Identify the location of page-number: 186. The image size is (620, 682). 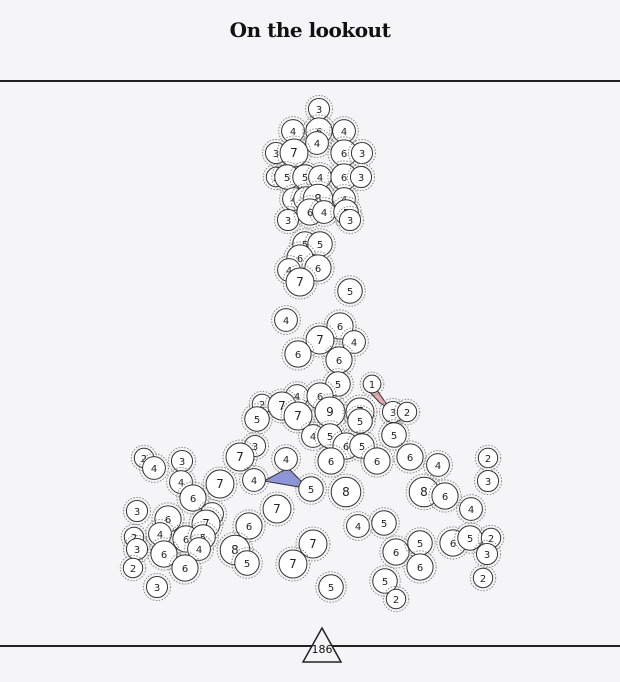
(322, 649).